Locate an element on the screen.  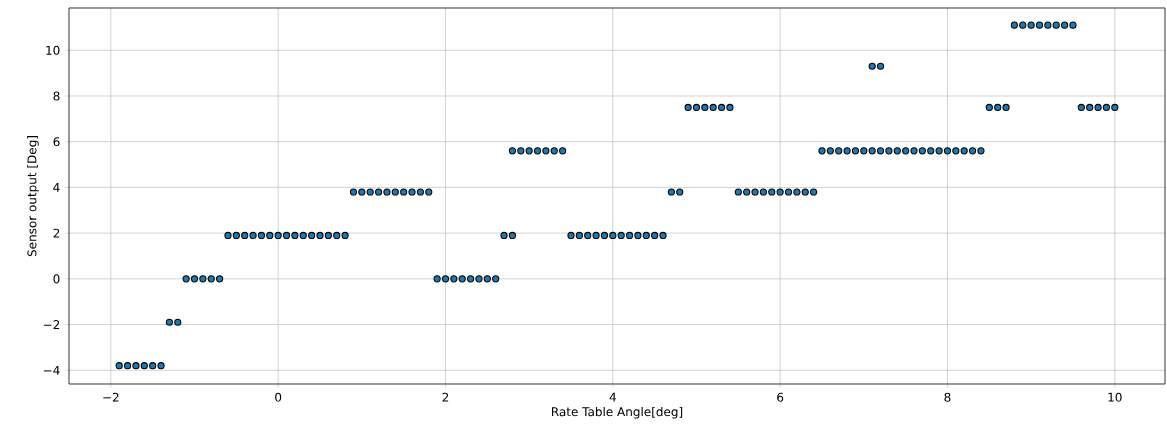
x-tick-label: 0 is located at coordinates (278, 397).